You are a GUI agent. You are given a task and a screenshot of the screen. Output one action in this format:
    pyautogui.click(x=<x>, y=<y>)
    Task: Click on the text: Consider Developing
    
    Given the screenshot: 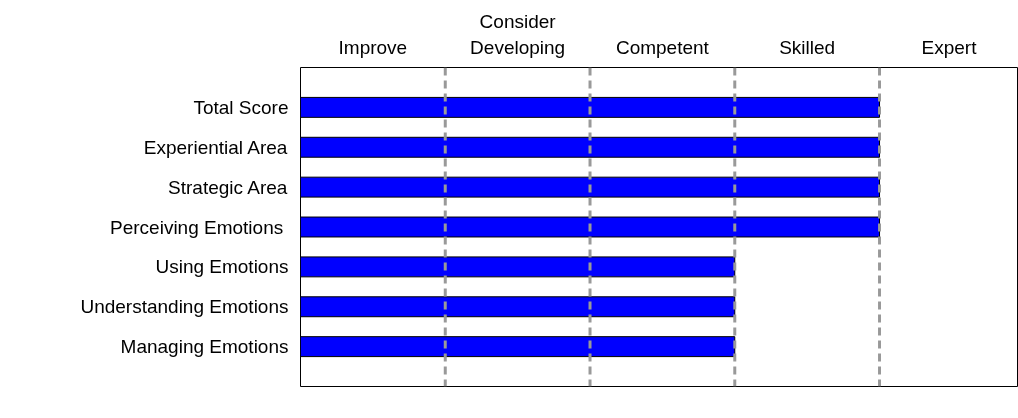 What is the action you would take?
    pyautogui.click(x=518, y=34)
    